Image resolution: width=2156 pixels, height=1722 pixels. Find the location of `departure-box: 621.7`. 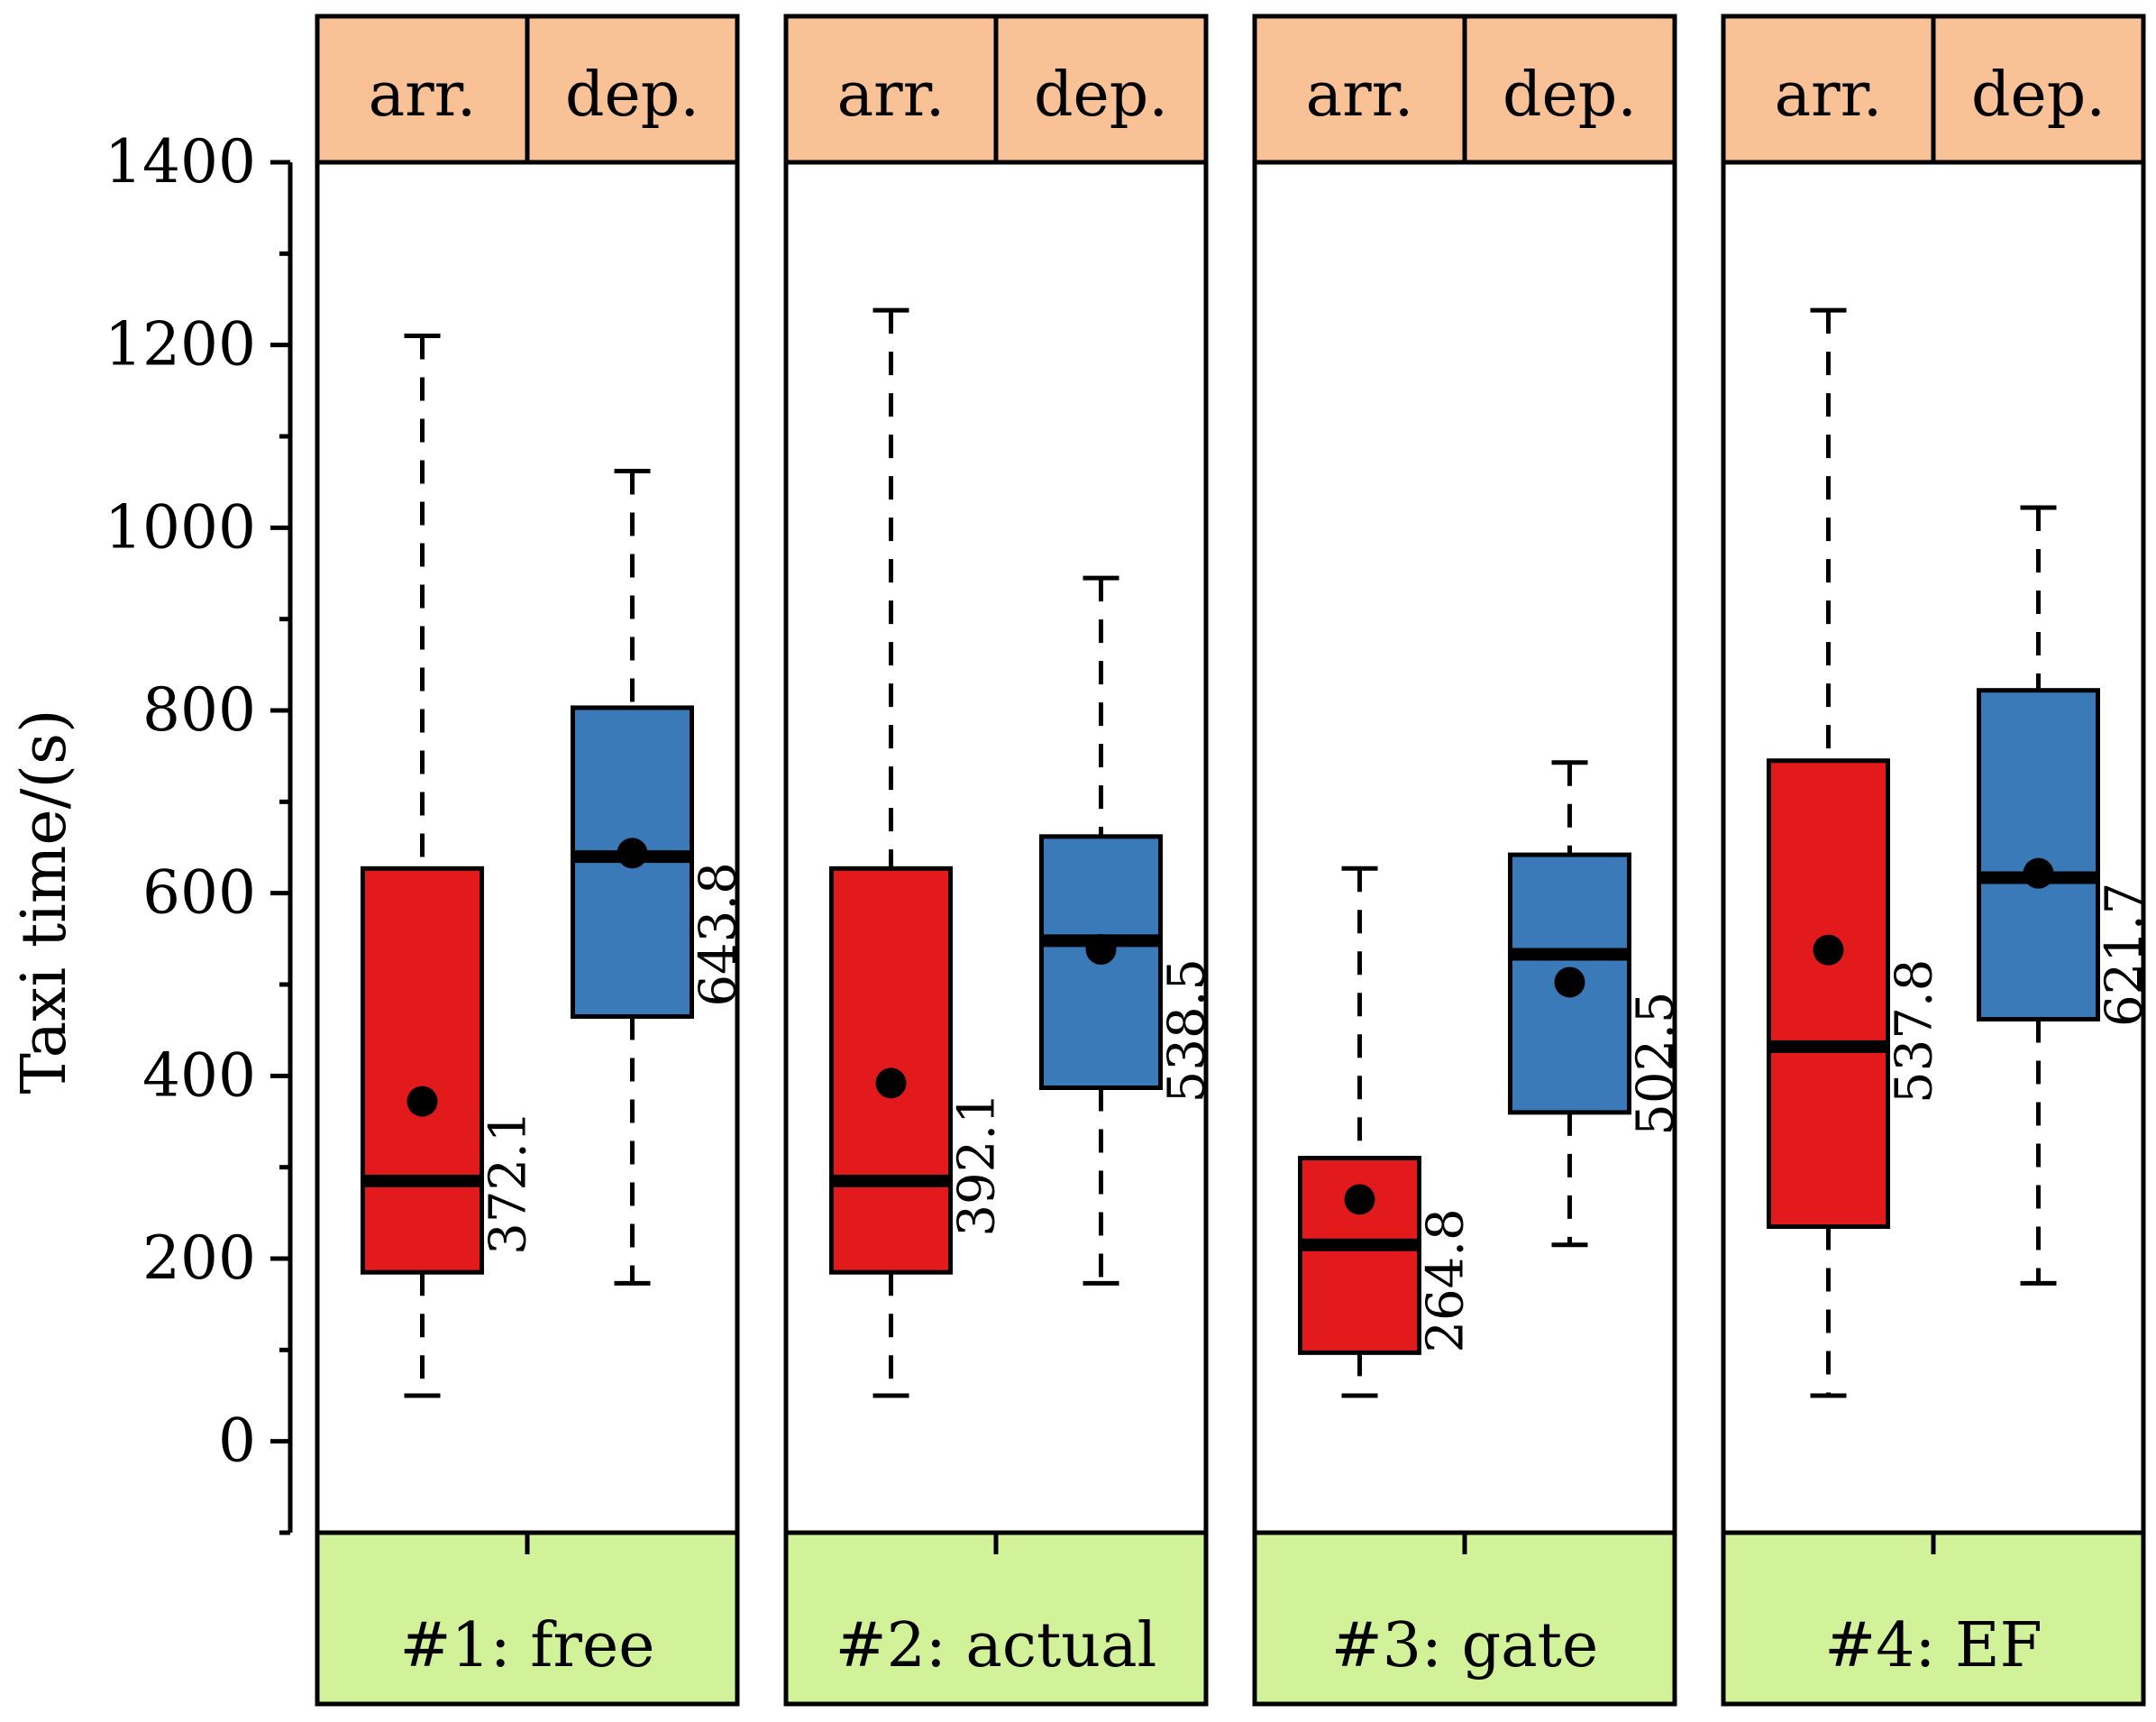

departure-box: 621.7 is located at coordinates (2065, 896).